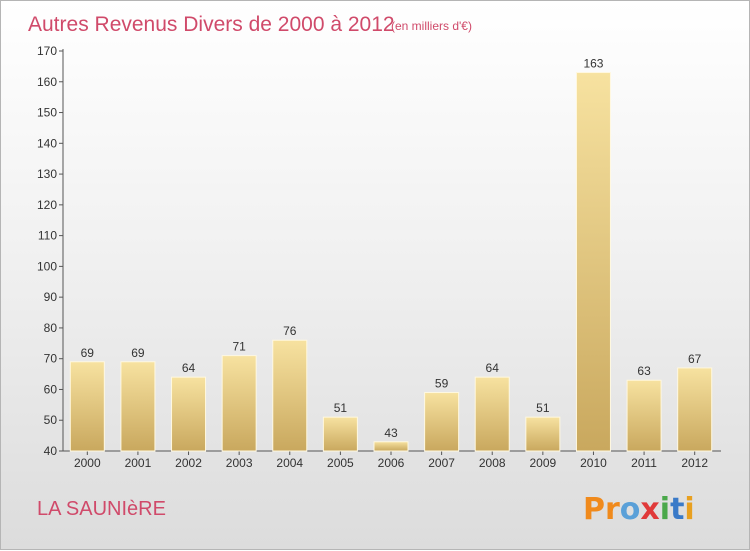 The image size is (750, 551). What do you see at coordinates (594, 509) in the screenshot?
I see `logo-letter: P` at bounding box center [594, 509].